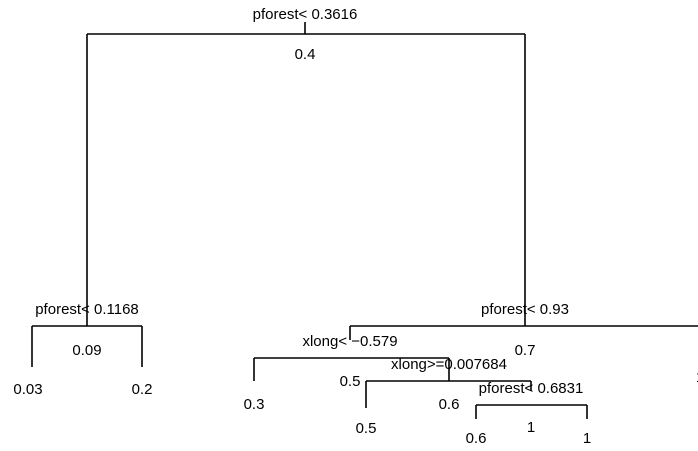  I want to click on split-label-left: pforest< 0.1168, so click(87, 309).